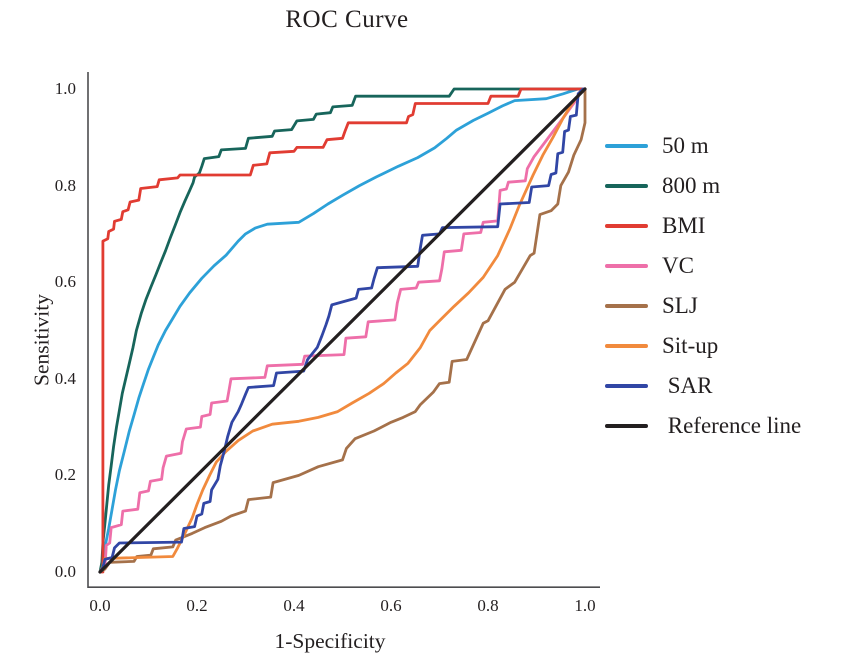 This screenshot has width=851, height=669. I want to click on y-tick-0.8: 0.8, so click(65, 185).